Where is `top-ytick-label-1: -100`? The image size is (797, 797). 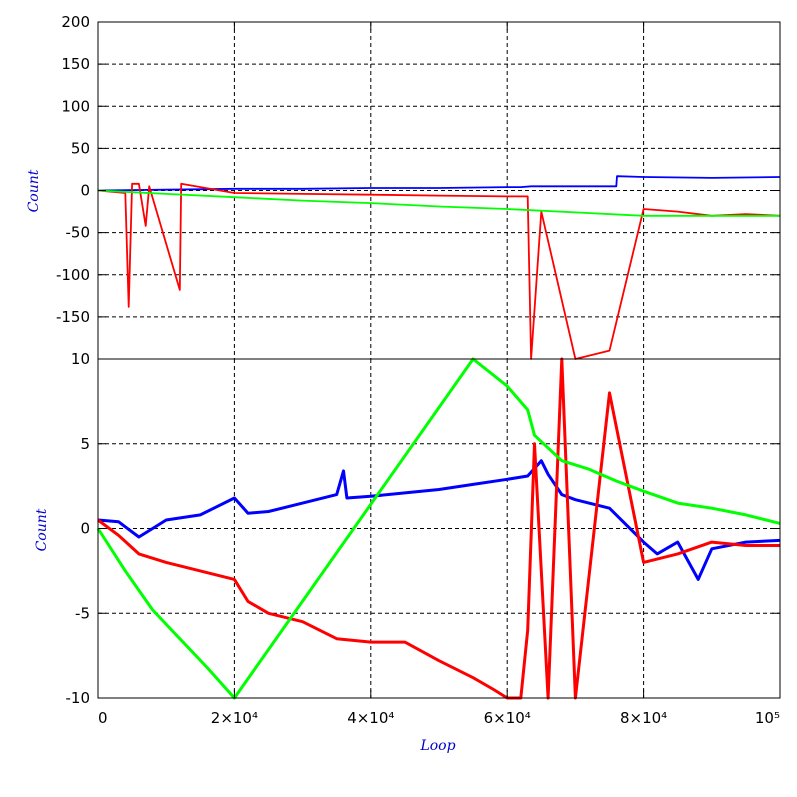
top-ytick-label-1: -100 is located at coordinates (73, 275).